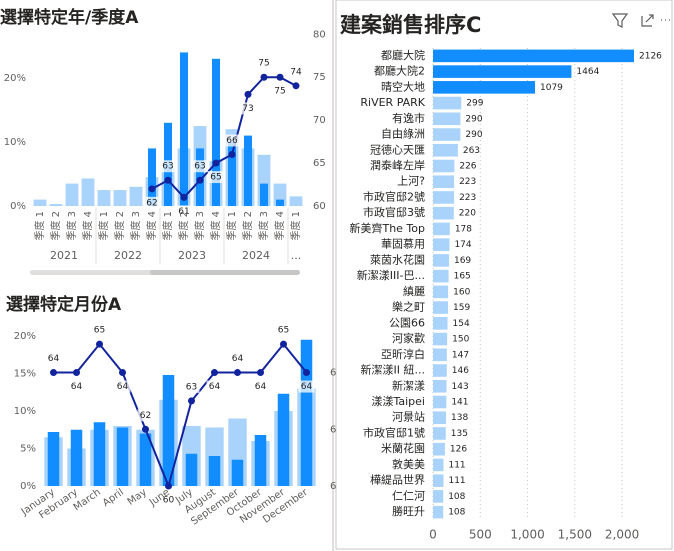 The width and height of the screenshot is (674, 551). I want to click on data-label: 147, so click(460, 355).